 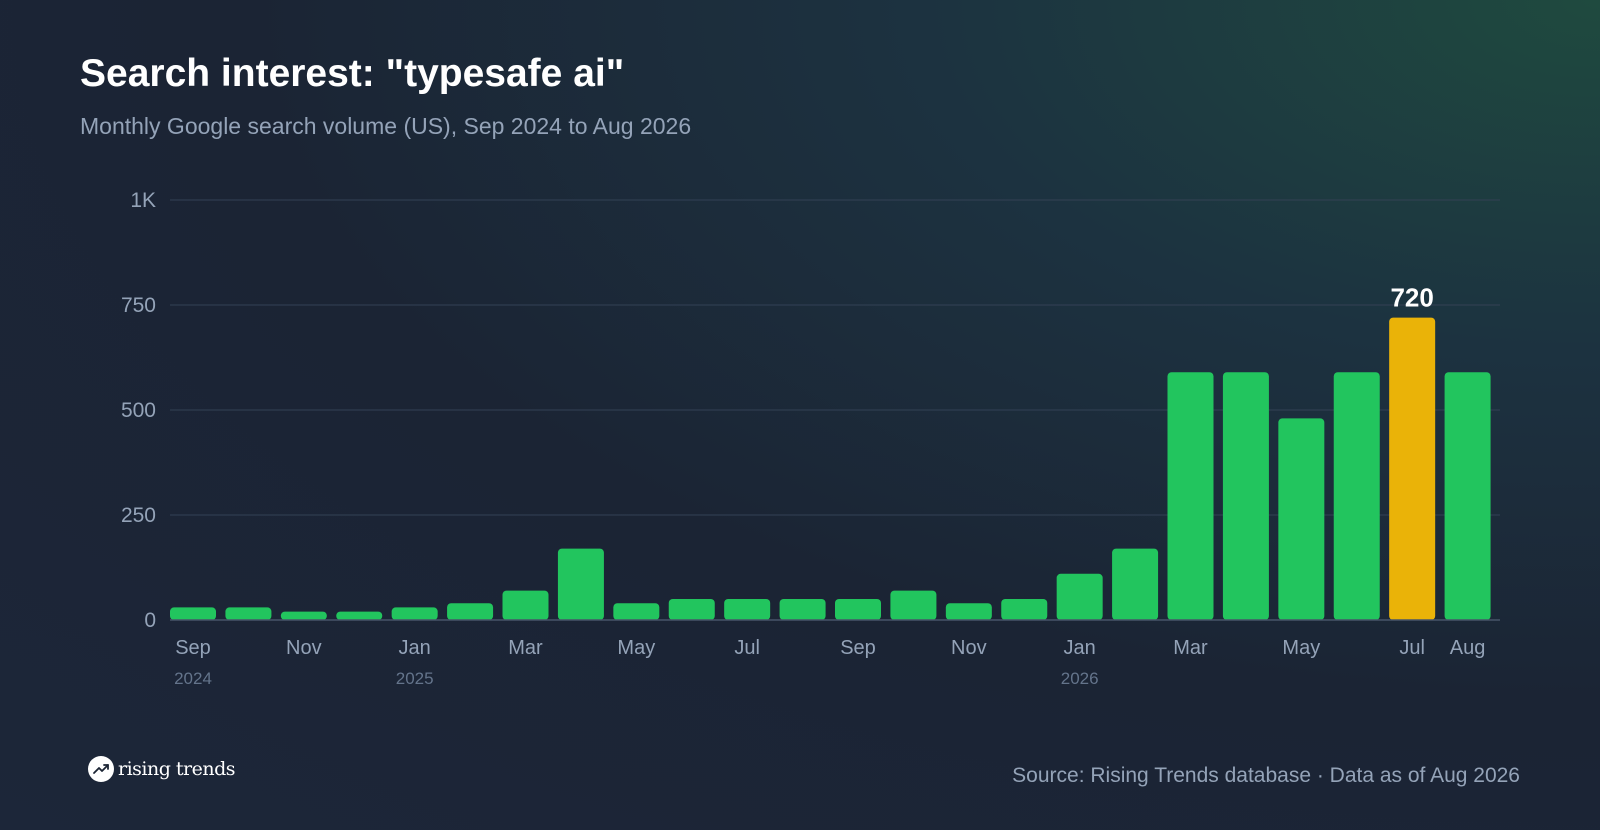 I want to click on y-tick-label: 0, so click(x=150, y=620).